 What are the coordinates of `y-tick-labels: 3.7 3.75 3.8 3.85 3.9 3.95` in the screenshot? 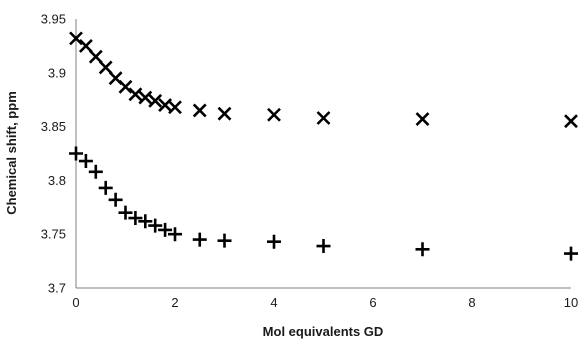 It's located at (53, 154).